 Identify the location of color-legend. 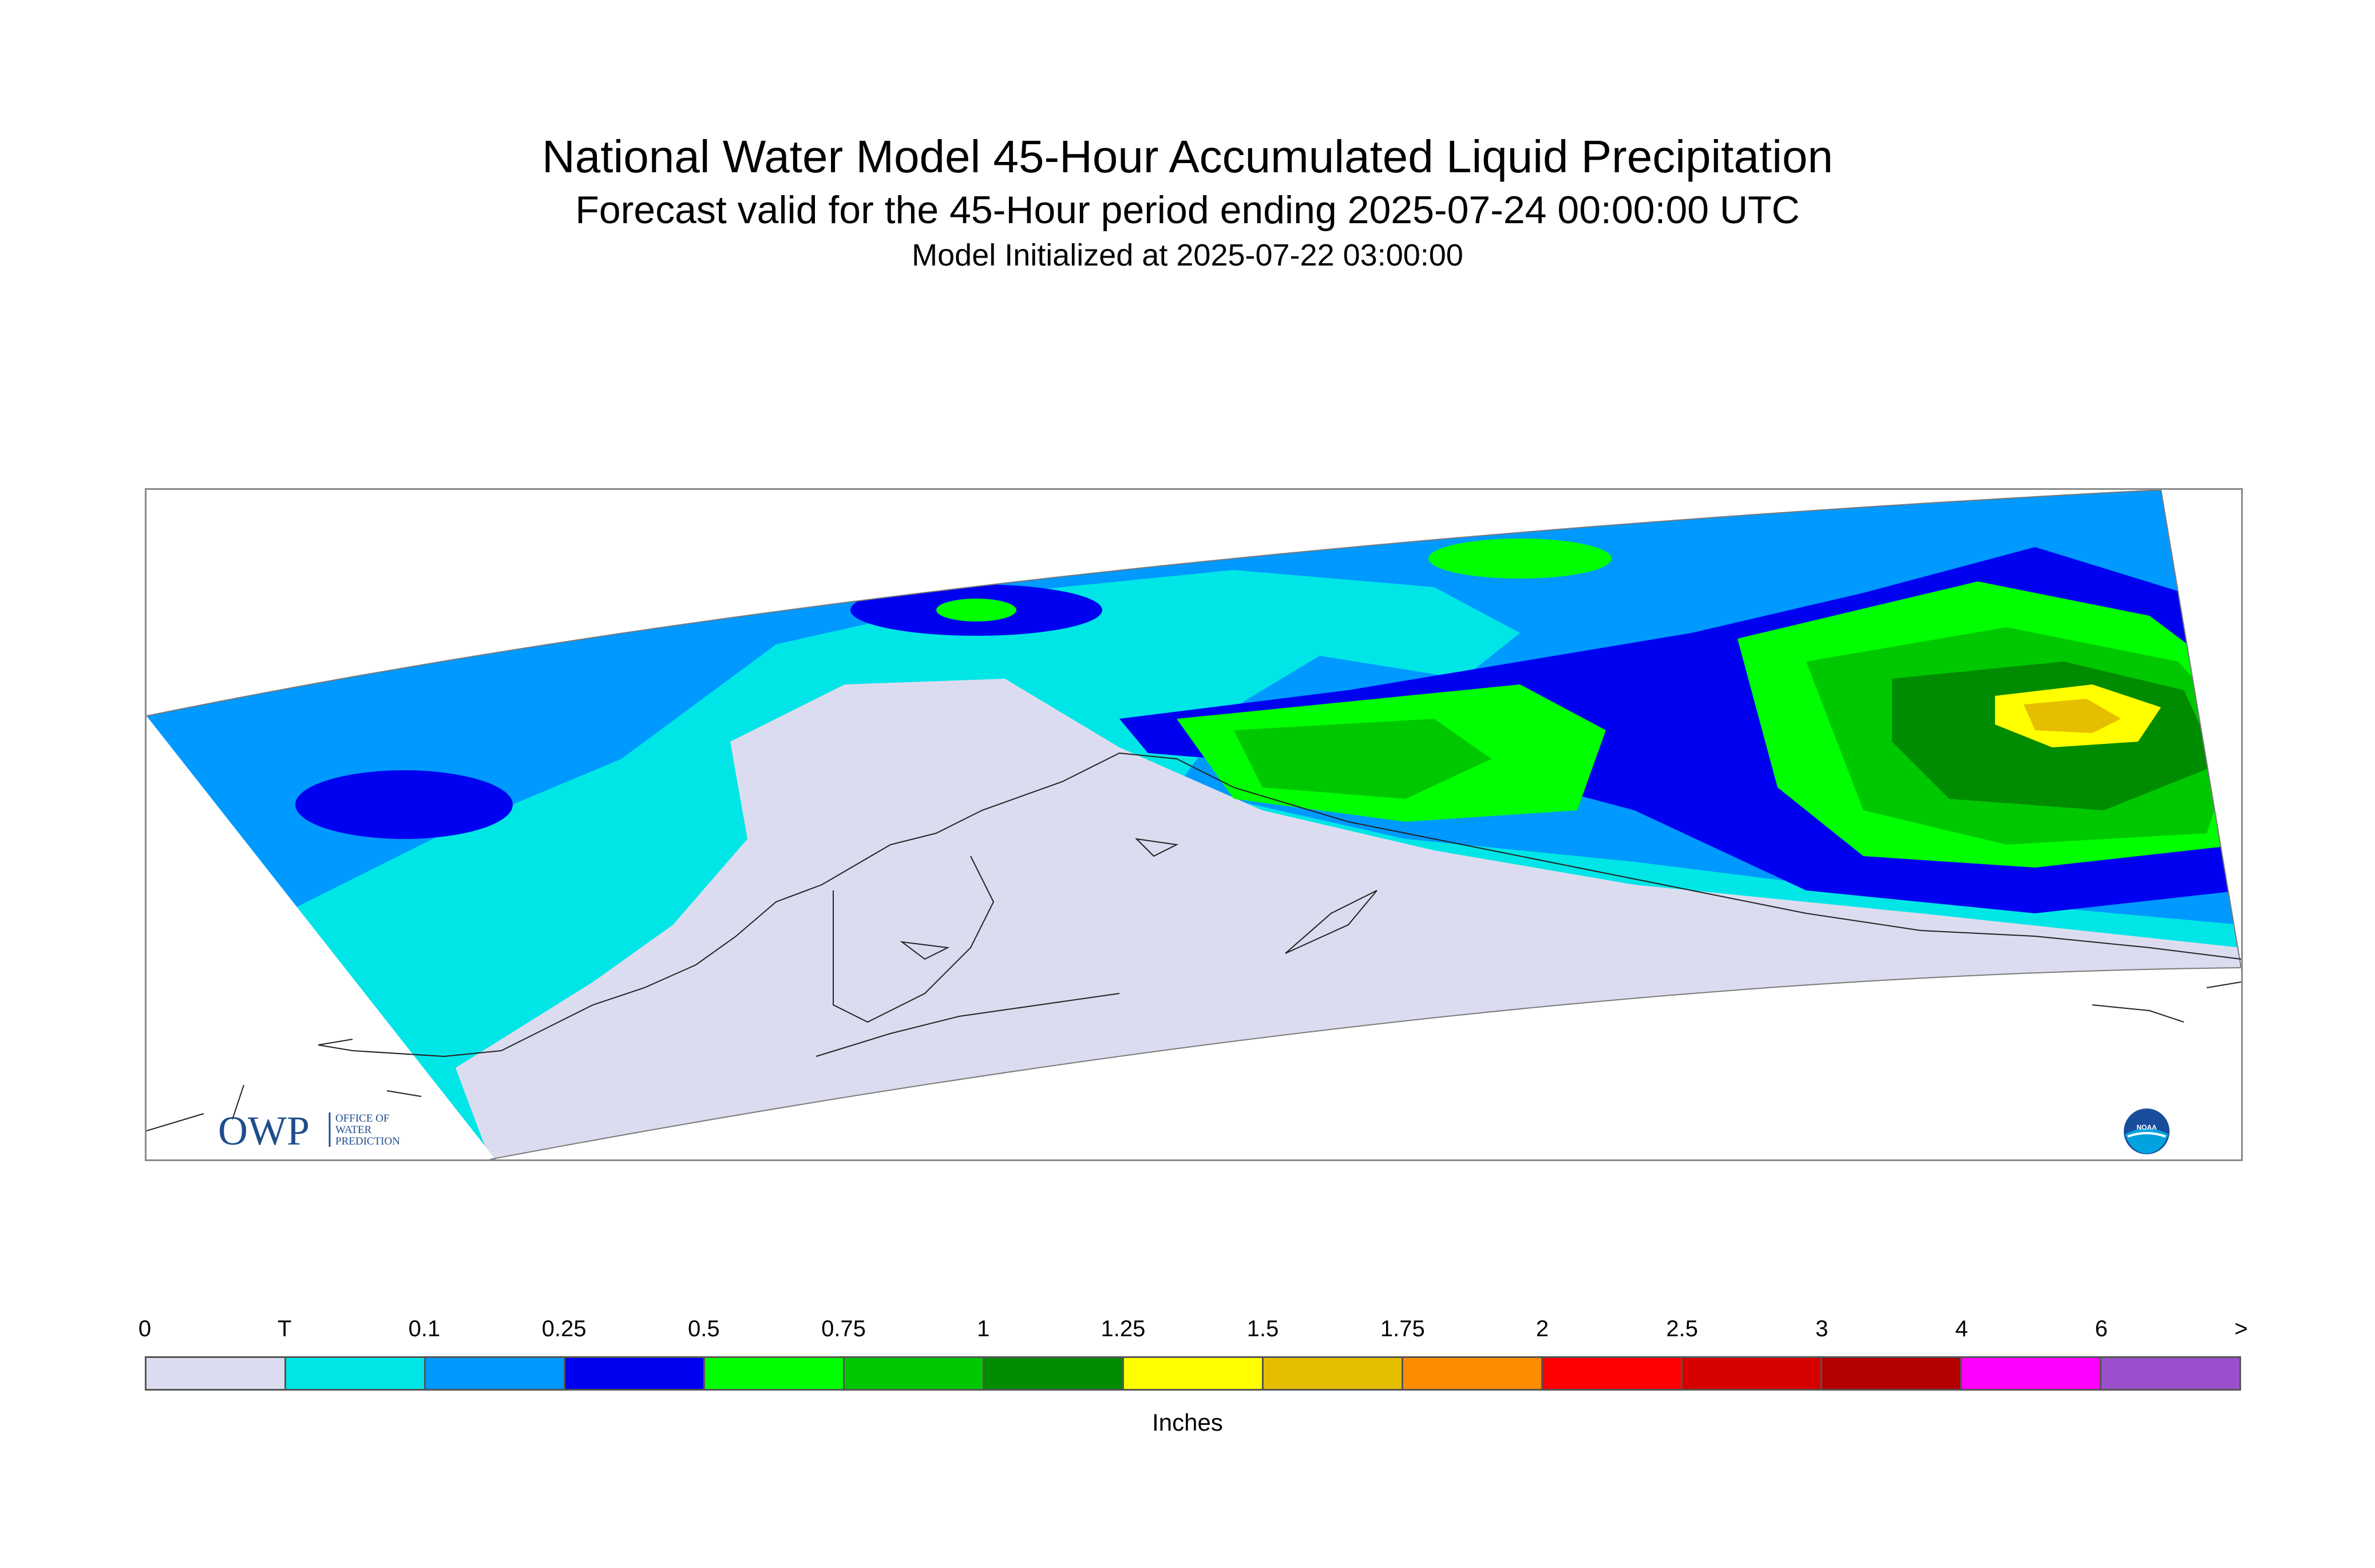
(1193, 1373).